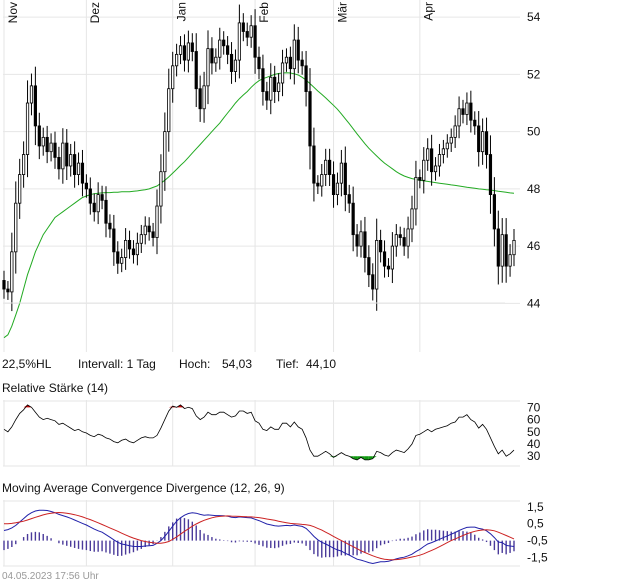 This screenshot has width=620, height=582. I want to click on macd-histogram, so click(259, 537).